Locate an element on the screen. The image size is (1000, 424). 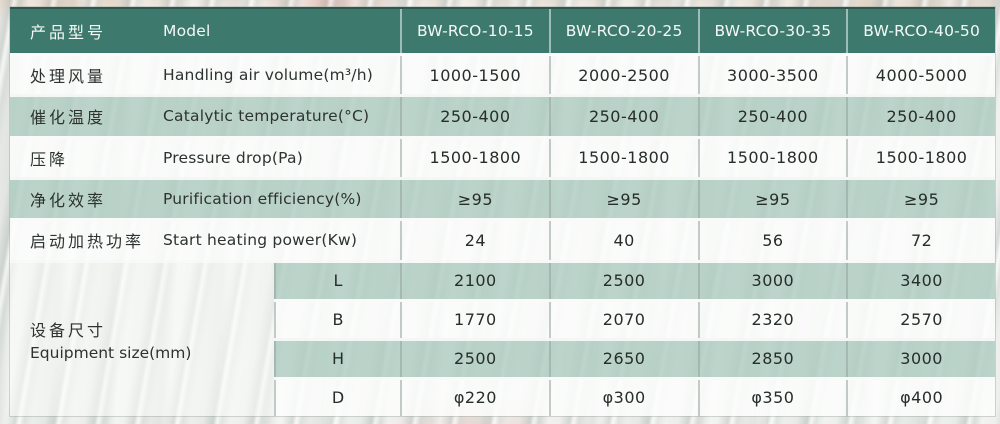
row-label-cn: 处理风量 is located at coordinates (68, 77).